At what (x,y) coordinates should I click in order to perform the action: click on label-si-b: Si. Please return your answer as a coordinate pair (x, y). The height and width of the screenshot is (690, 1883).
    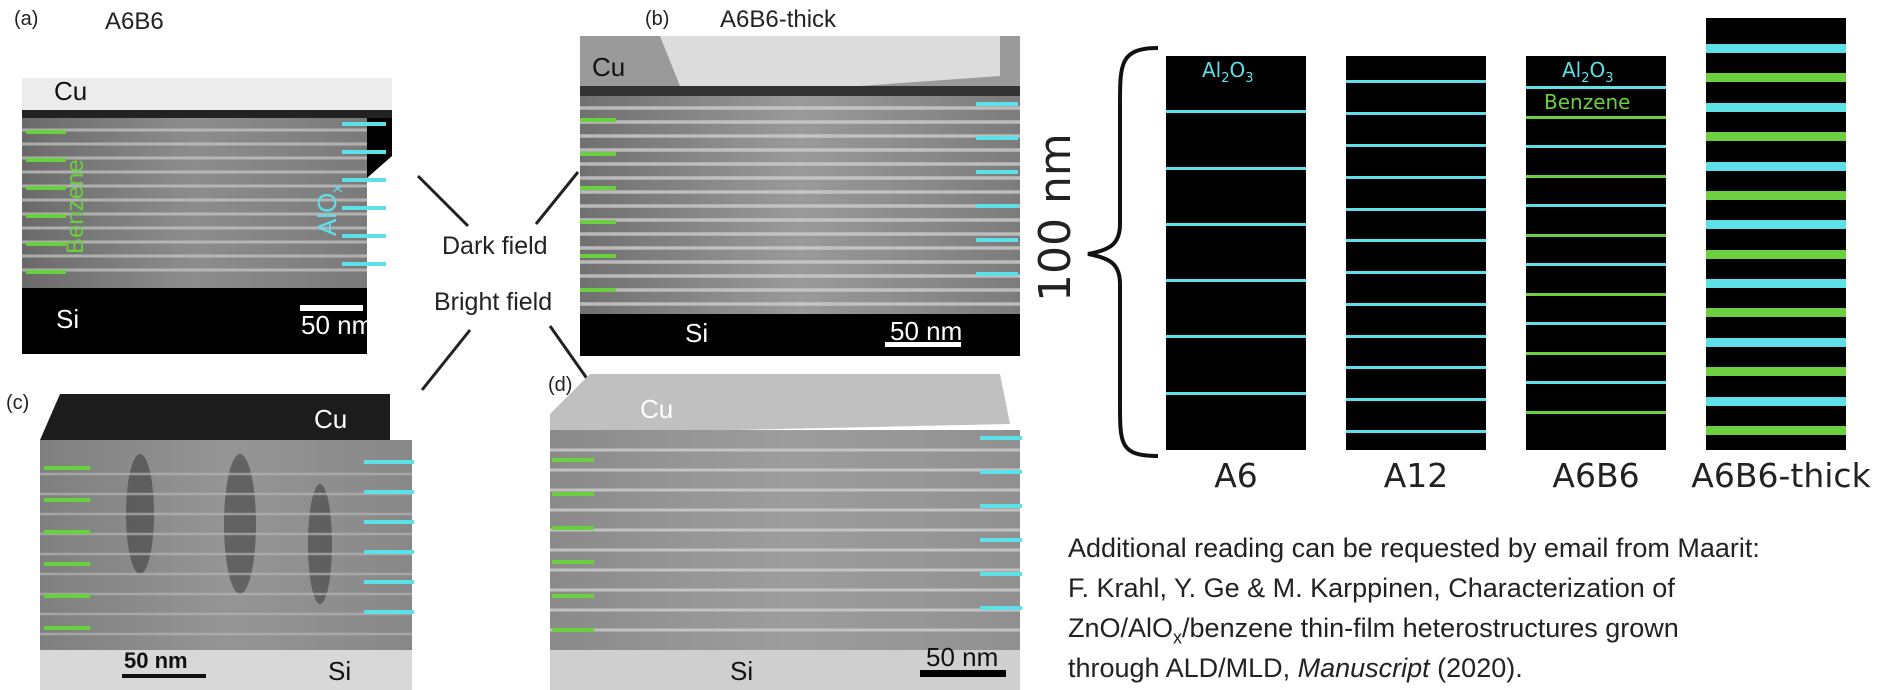
    Looking at the image, I should click on (697, 333).